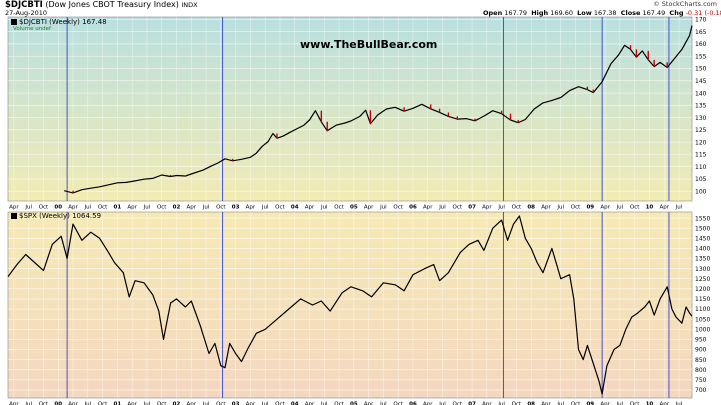 This screenshot has width=721, height=405. What do you see at coordinates (701, 44) in the screenshot?
I see `y-tick-label: 160` at bounding box center [701, 44].